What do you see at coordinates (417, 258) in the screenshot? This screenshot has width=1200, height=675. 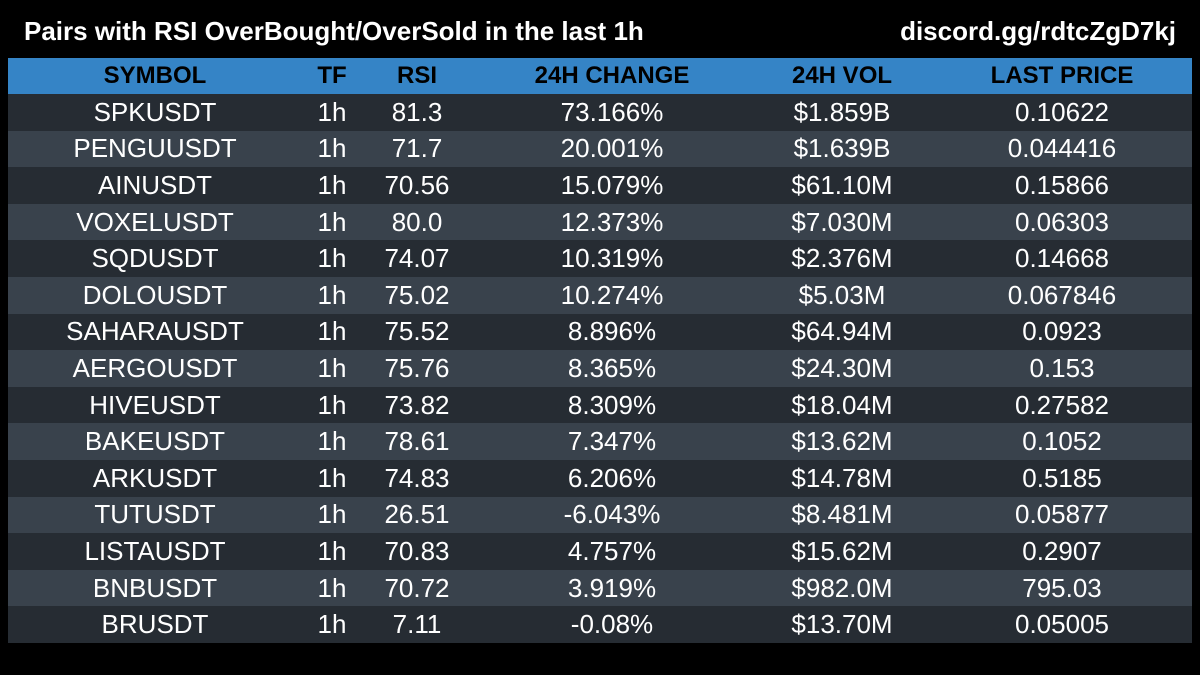 I see `cell-rsi: 74.07` at bounding box center [417, 258].